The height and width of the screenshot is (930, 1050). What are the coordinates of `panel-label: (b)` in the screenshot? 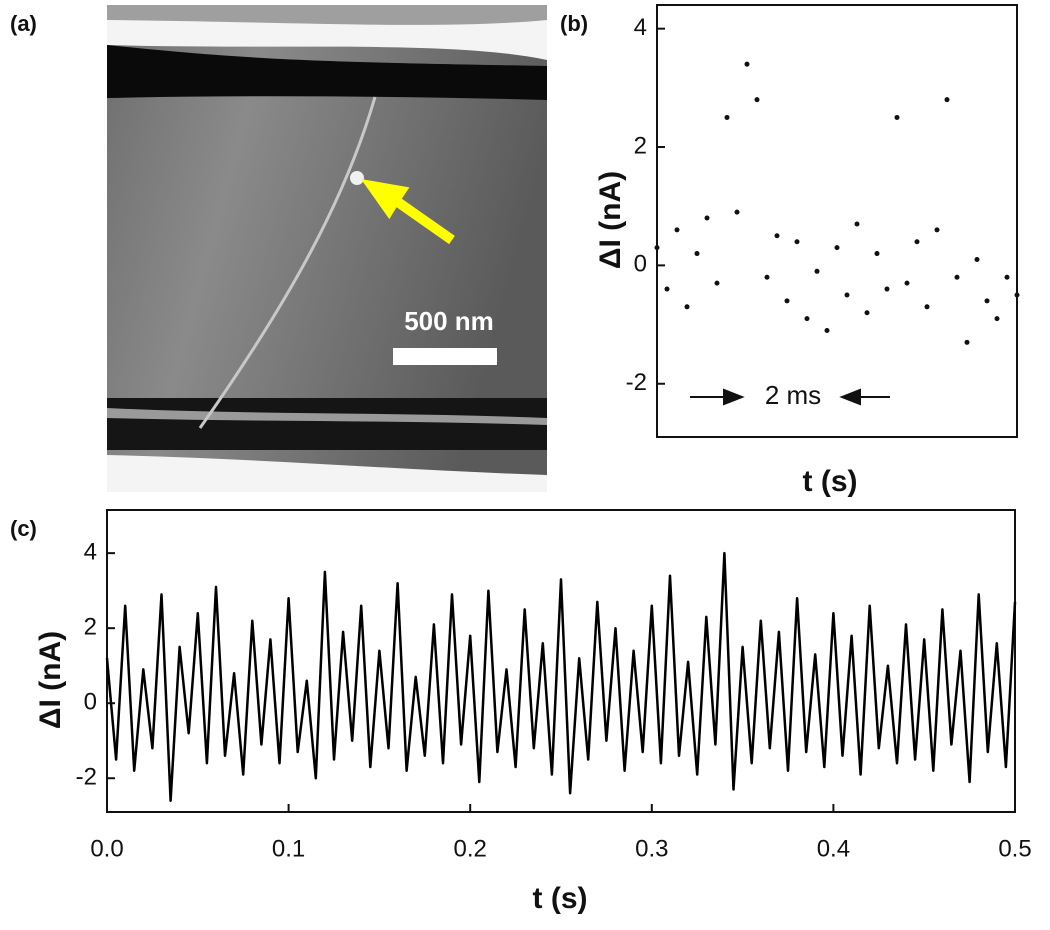 It's located at (574, 23).